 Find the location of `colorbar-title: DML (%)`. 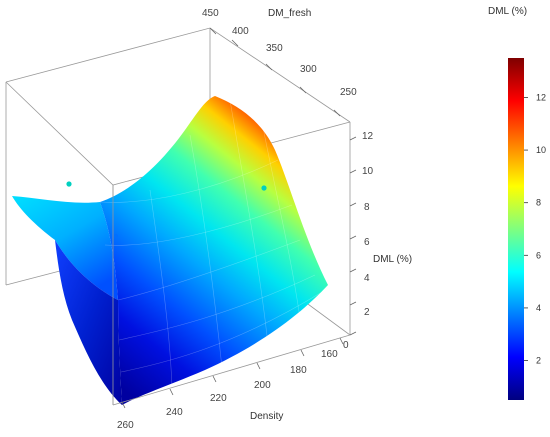

colorbar-title: DML (%) is located at coordinates (507, 11).